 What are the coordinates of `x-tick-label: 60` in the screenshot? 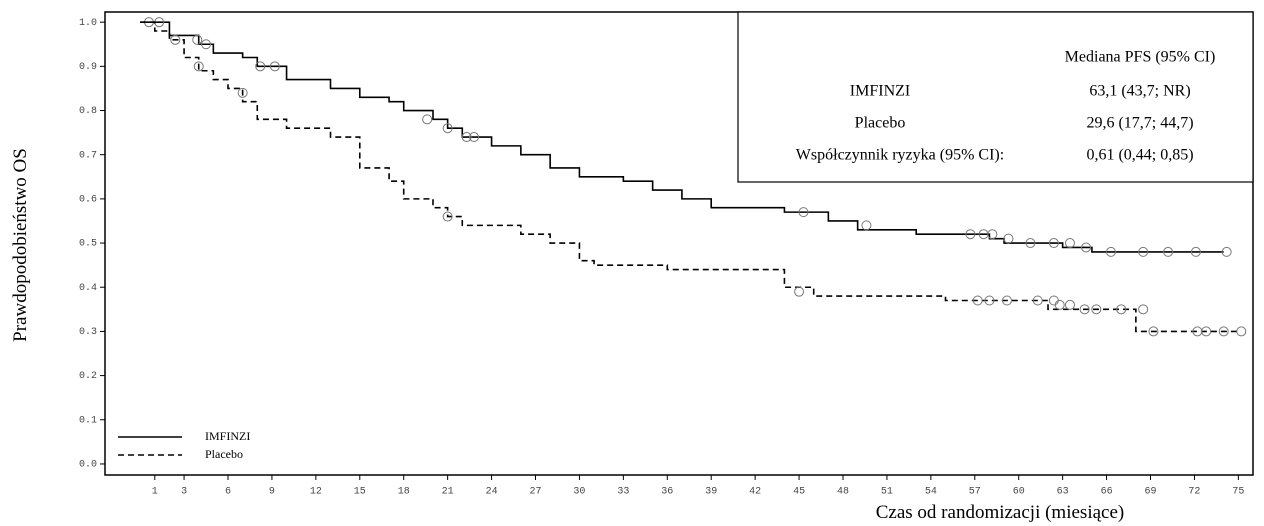 It's located at (1019, 492).